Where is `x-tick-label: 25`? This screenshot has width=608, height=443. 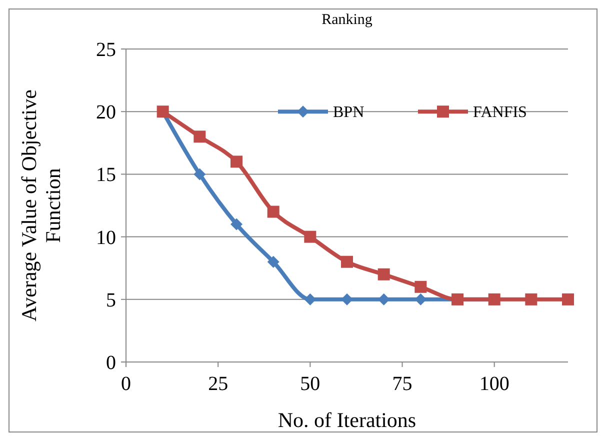
x-tick-label: 25 is located at coordinates (218, 384).